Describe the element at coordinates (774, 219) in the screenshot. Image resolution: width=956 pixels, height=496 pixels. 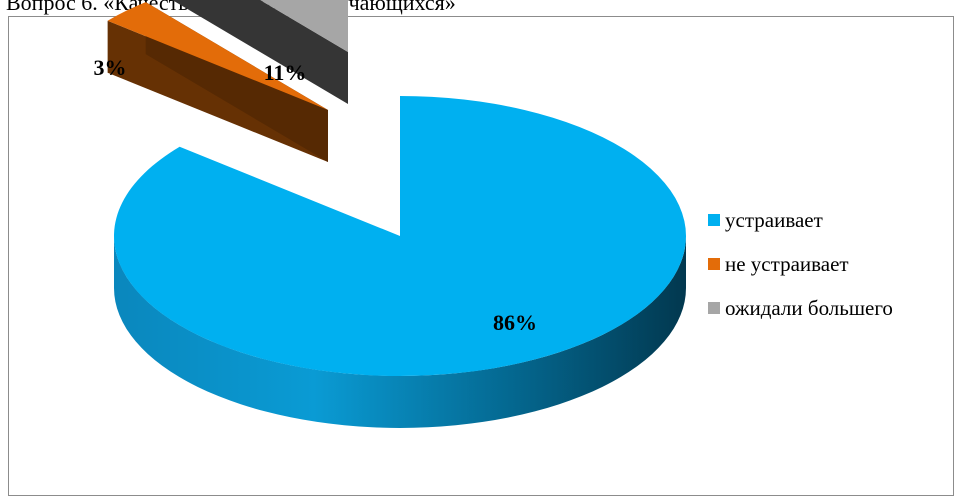
I see `legend-label: устраивает` at that location.